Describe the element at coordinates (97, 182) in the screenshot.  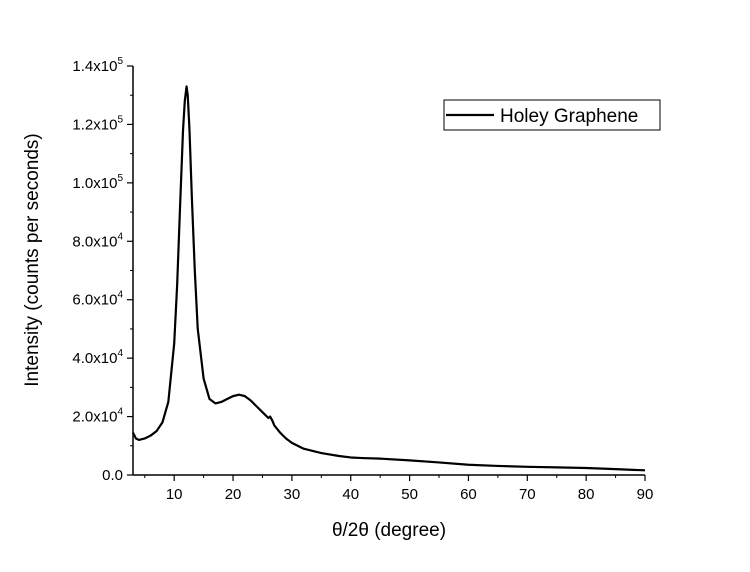
I see `y-tick-label: 1.0x10⁵` at that location.